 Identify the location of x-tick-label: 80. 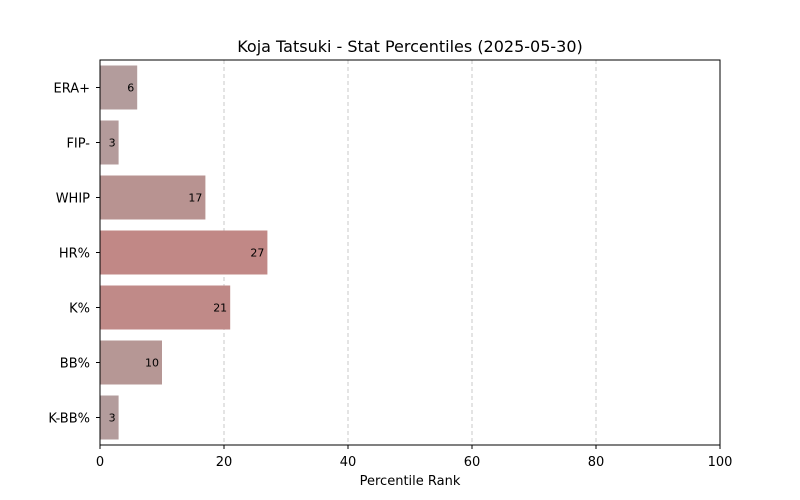
(596, 462).